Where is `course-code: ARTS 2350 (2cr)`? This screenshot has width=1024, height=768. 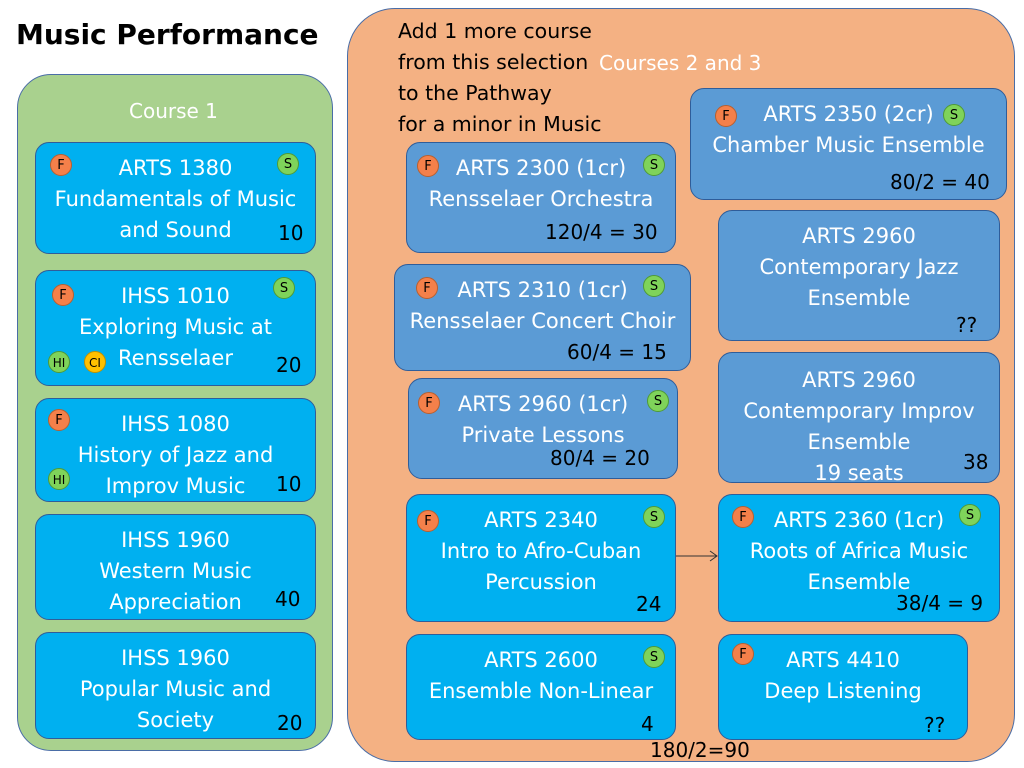 course-code: ARTS 2350 (2cr) is located at coordinates (848, 114).